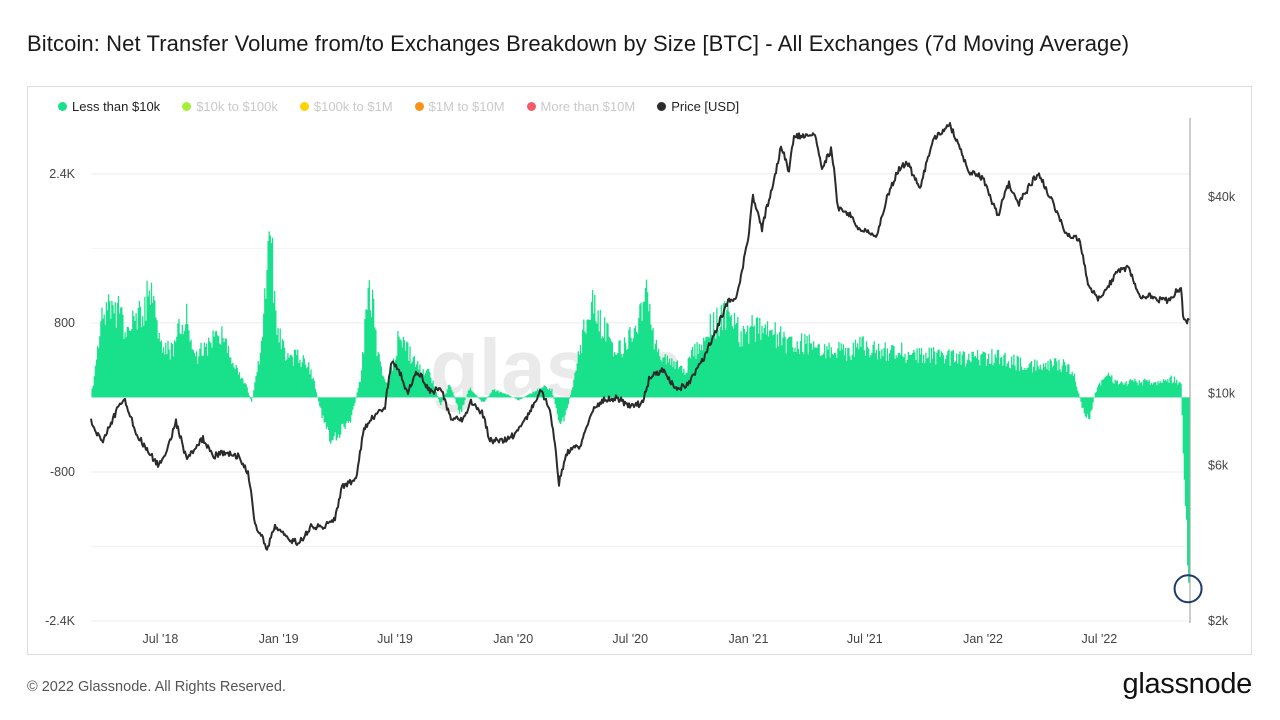 This screenshot has height=720, width=1280. What do you see at coordinates (161, 639) in the screenshot?
I see `x-tick-label: Jul '18` at bounding box center [161, 639].